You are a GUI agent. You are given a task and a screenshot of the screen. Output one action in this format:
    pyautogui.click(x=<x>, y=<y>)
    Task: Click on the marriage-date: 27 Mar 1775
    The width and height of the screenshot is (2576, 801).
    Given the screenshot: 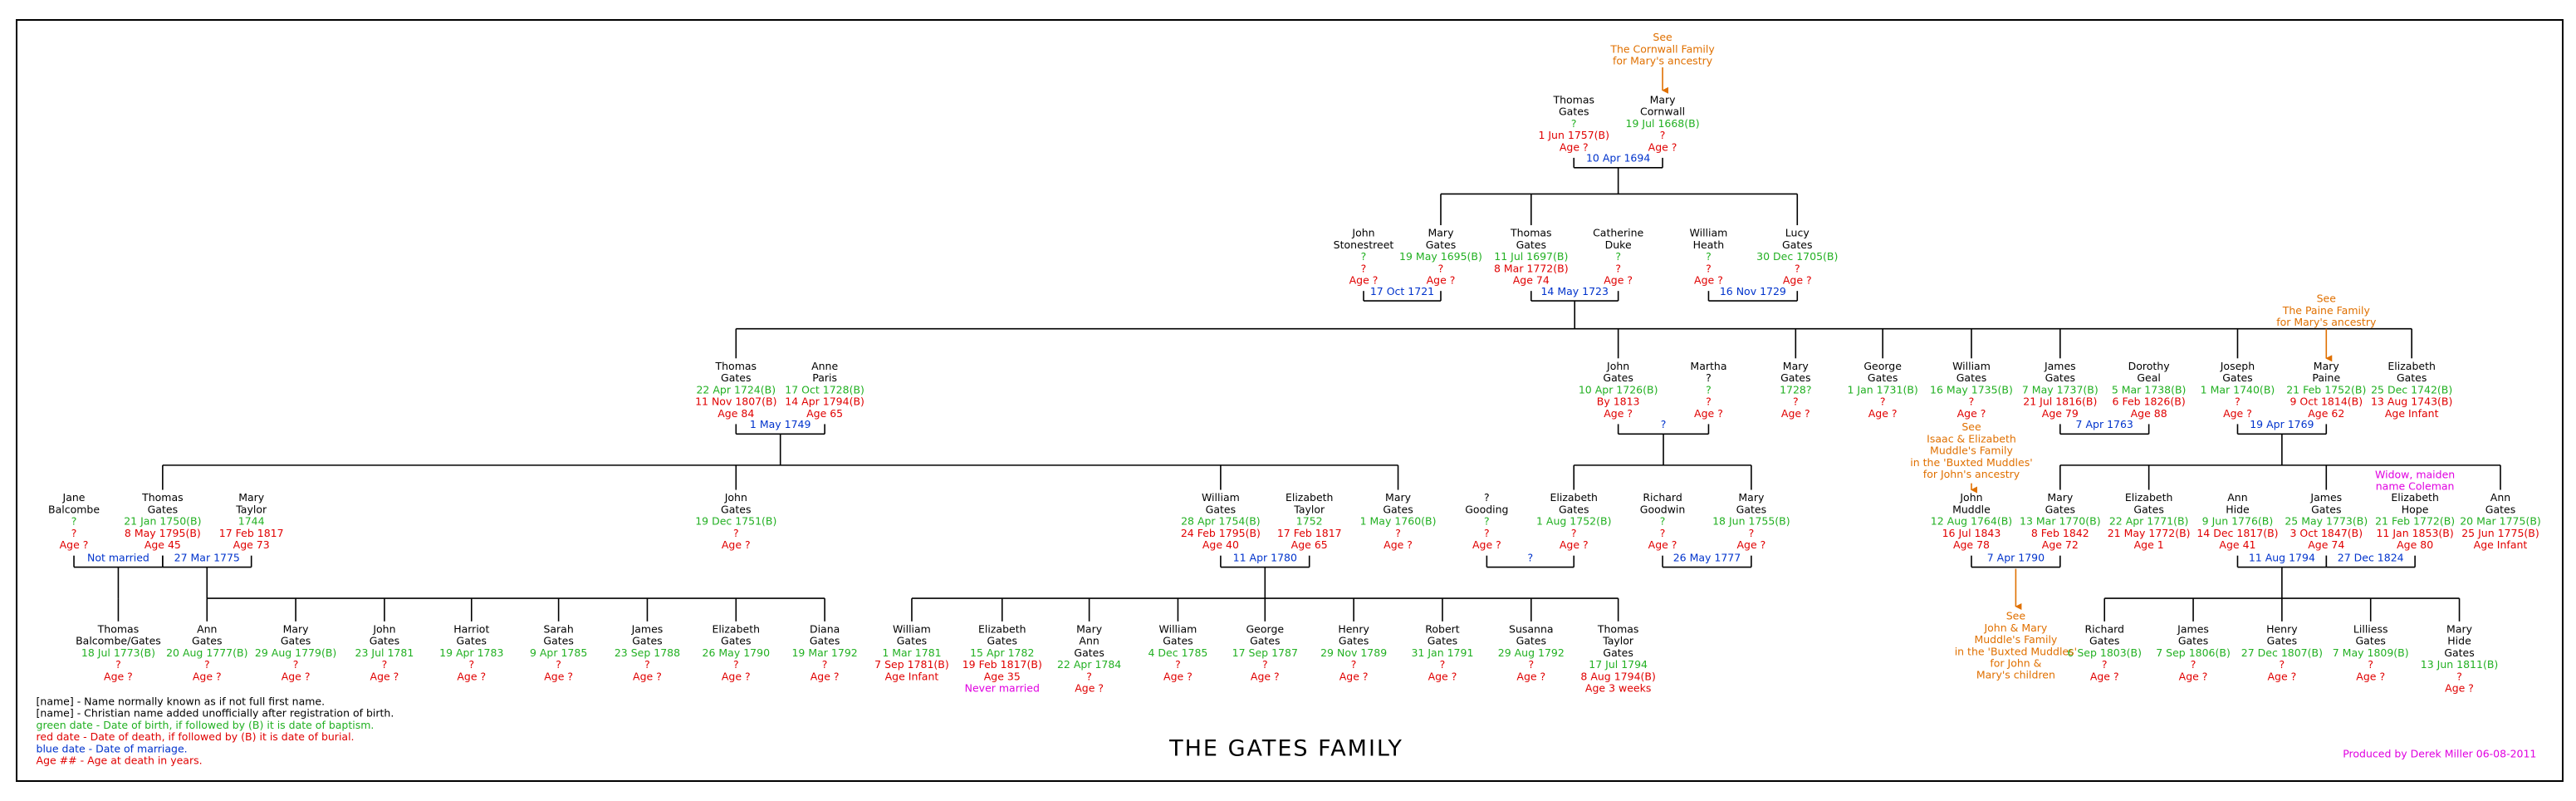 What is the action you would take?
    pyautogui.click(x=207, y=557)
    